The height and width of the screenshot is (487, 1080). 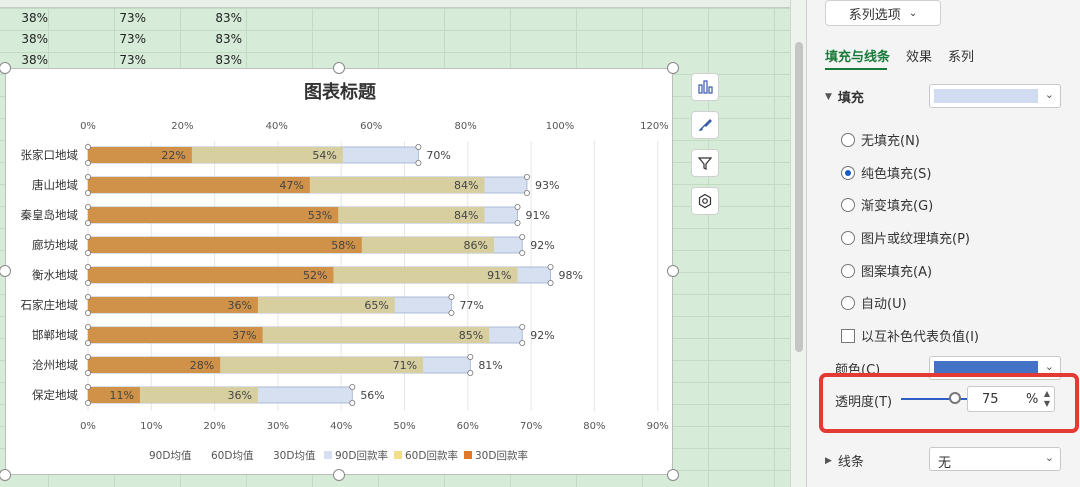 I want to click on resize-handle-left, so click(x=5, y=271).